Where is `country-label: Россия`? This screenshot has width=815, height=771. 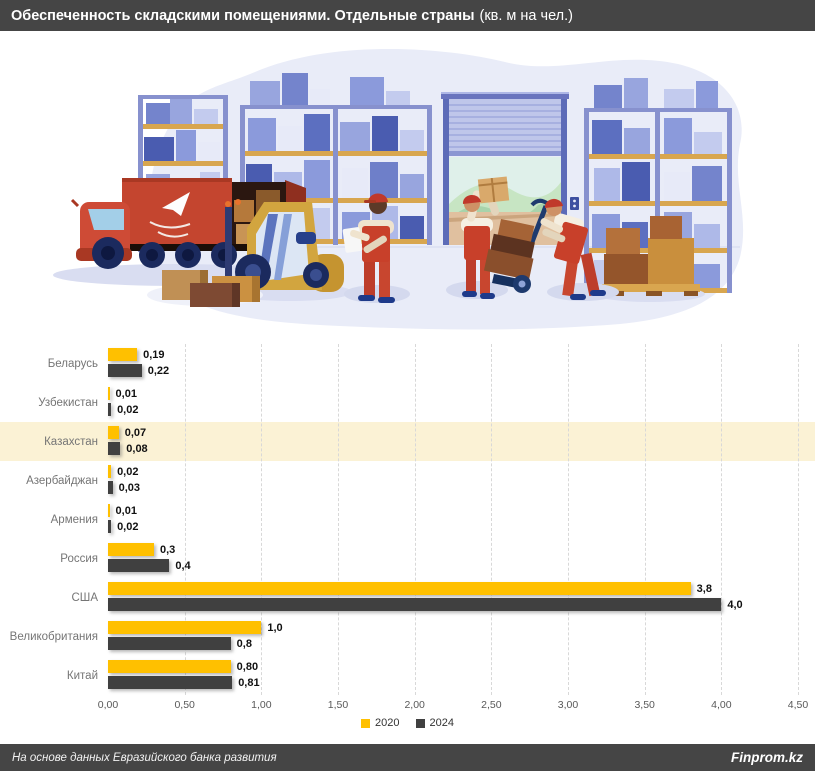
country-label: Россия is located at coordinates (79, 558).